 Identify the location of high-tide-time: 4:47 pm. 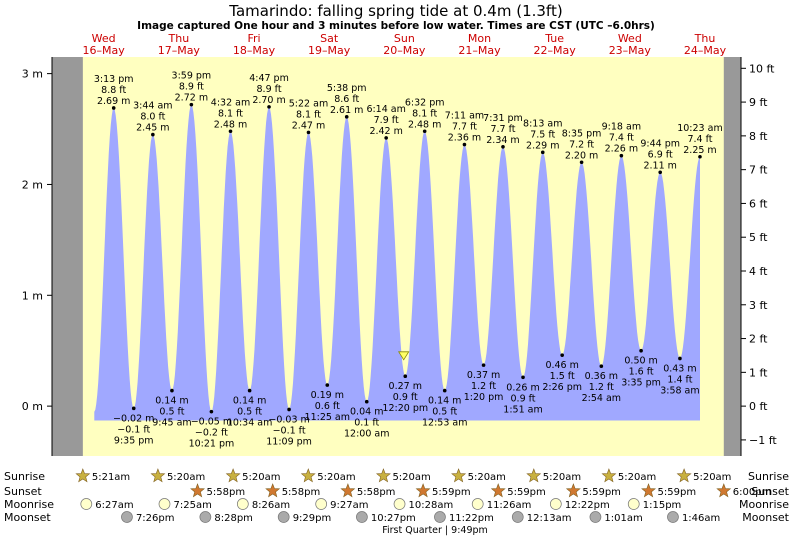
(269, 78).